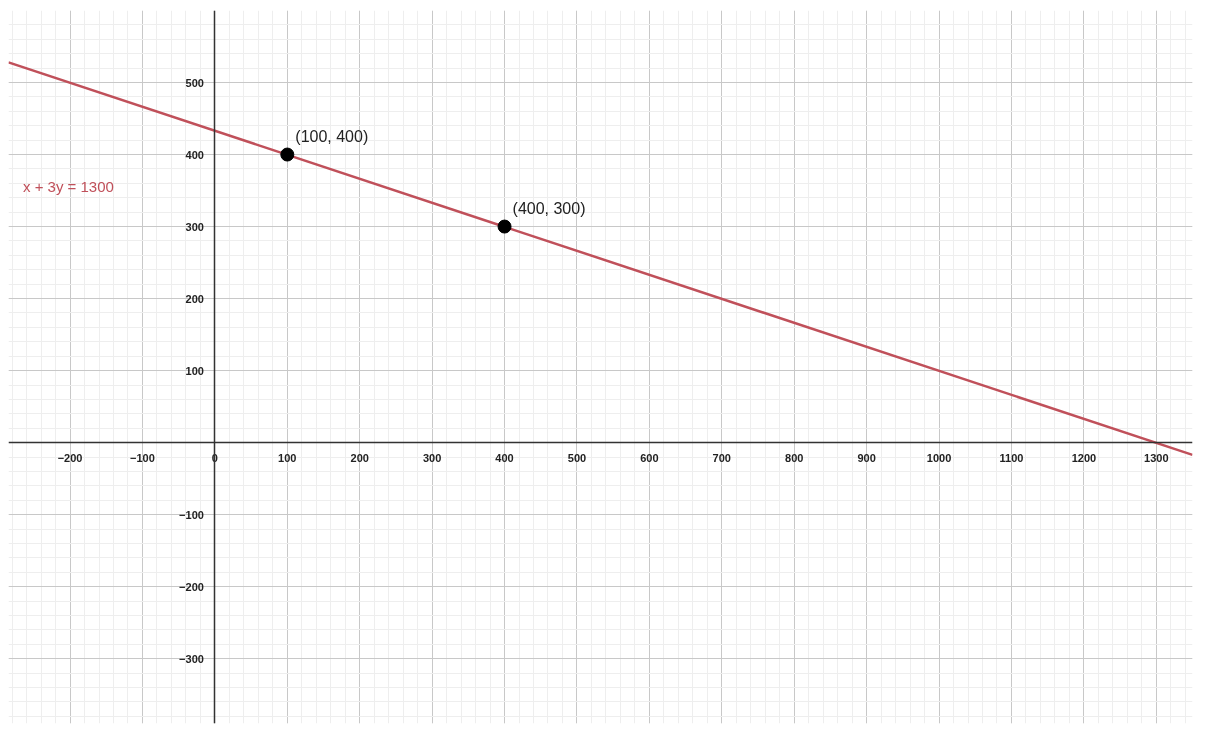 Image resolution: width=1218 pixels, height=739 pixels. Describe the element at coordinates (191, 658) in the screenshot. I see `y-tick-label: −300` at that location.